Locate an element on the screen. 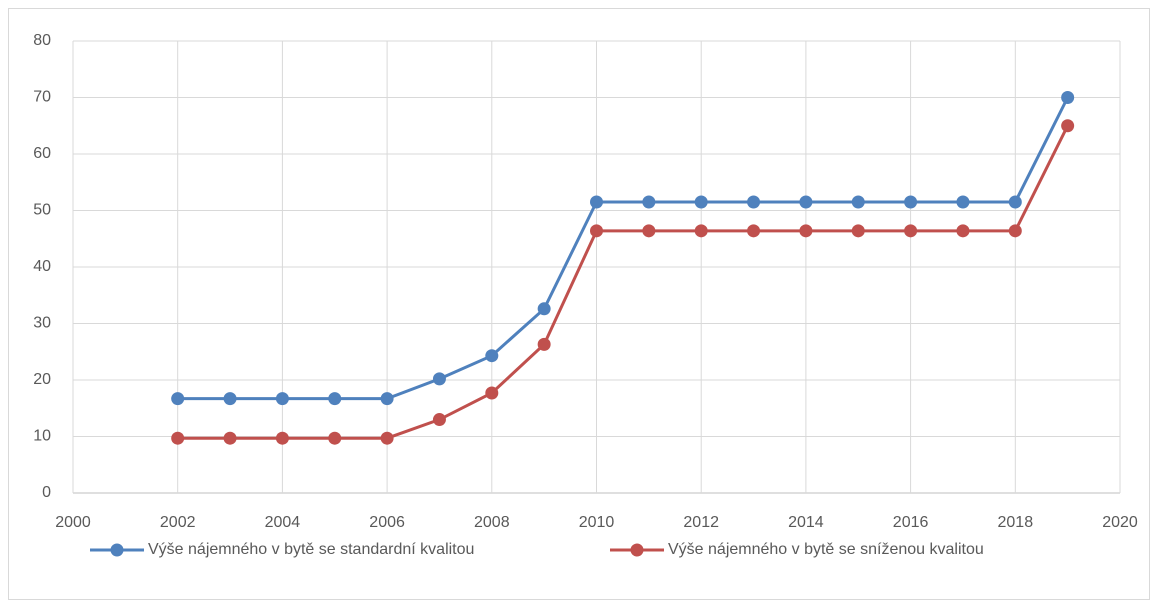 This screenshot has height=613, width=1158. y-tick-label: 80 is located at coordinates (42, 40).